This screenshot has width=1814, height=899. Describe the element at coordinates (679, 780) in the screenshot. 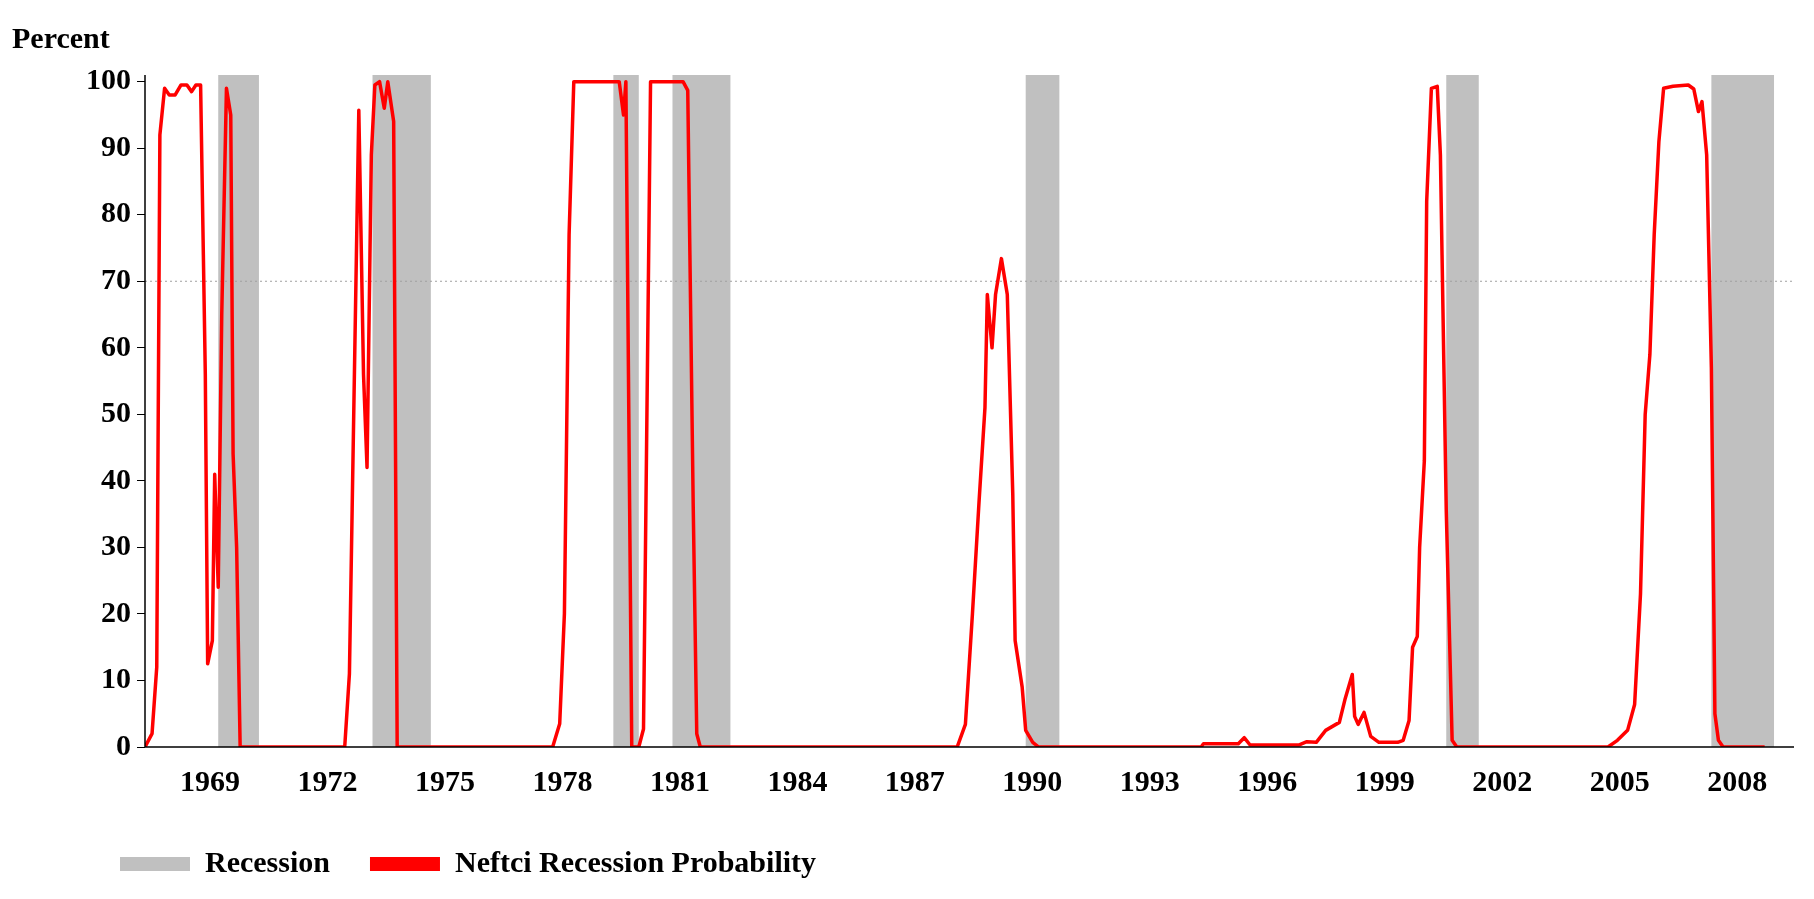

I see `x-tick-label: 1981` at that location.